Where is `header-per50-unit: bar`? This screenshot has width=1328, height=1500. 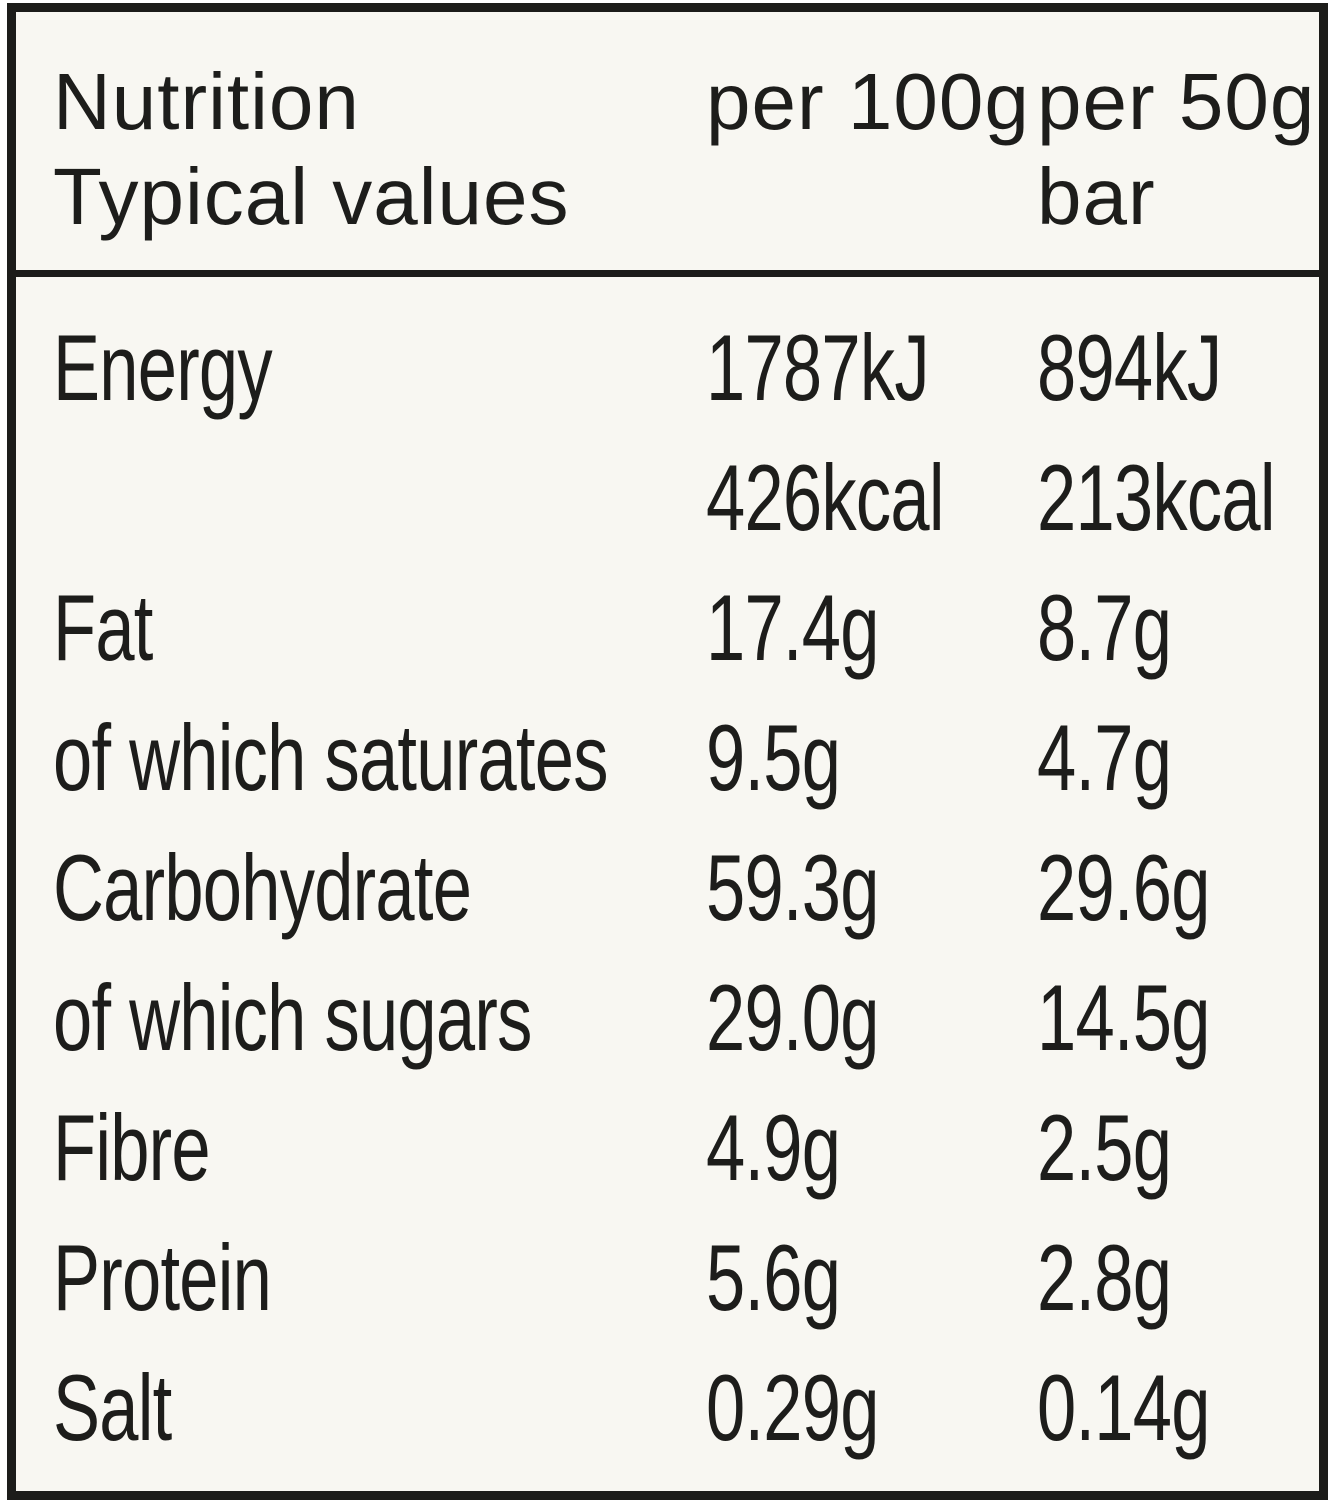 header-per50-unit: bar is located at coordinates (1096, 196).